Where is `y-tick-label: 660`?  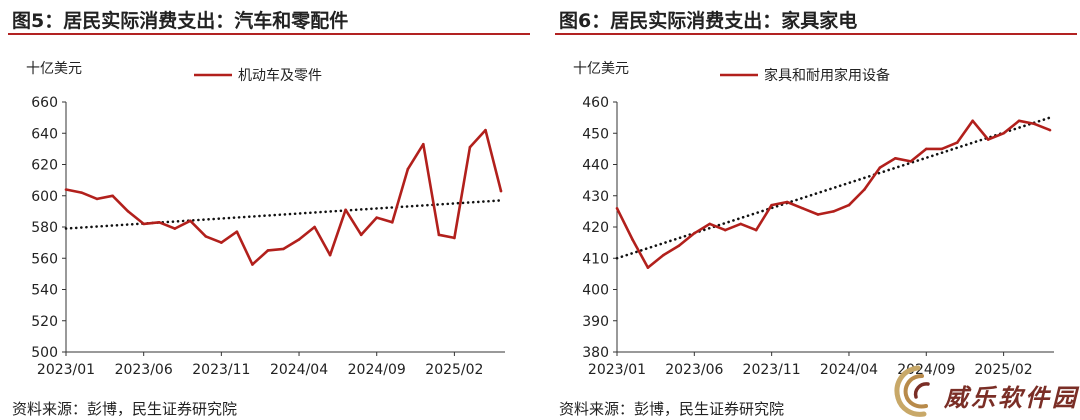 y-tick-label: 660 is located at coordinates (44, 103).